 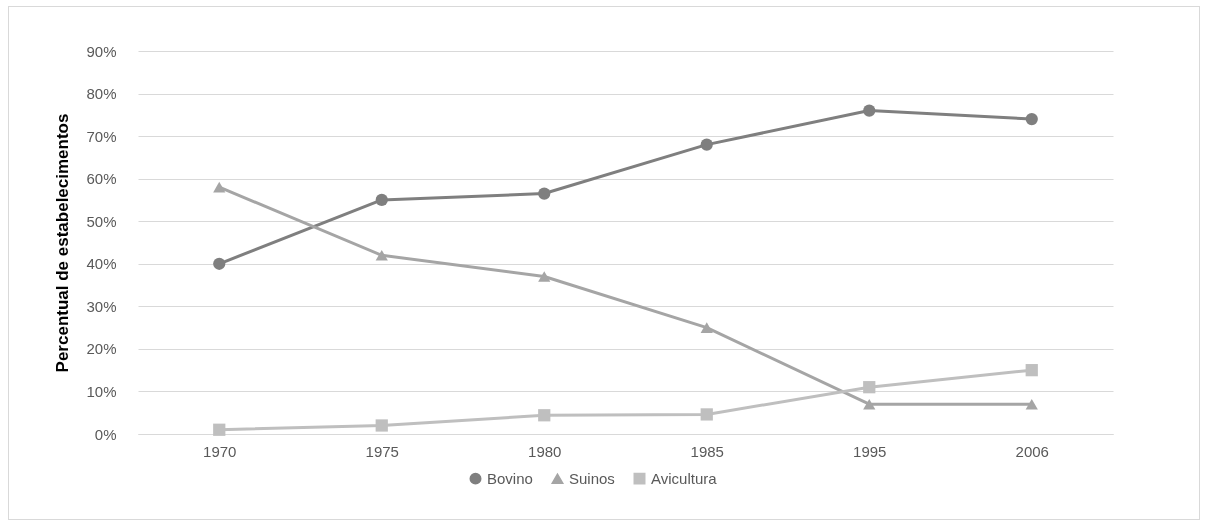 I want to click on x-tick-label: 1985, so click(x=707, y=451).